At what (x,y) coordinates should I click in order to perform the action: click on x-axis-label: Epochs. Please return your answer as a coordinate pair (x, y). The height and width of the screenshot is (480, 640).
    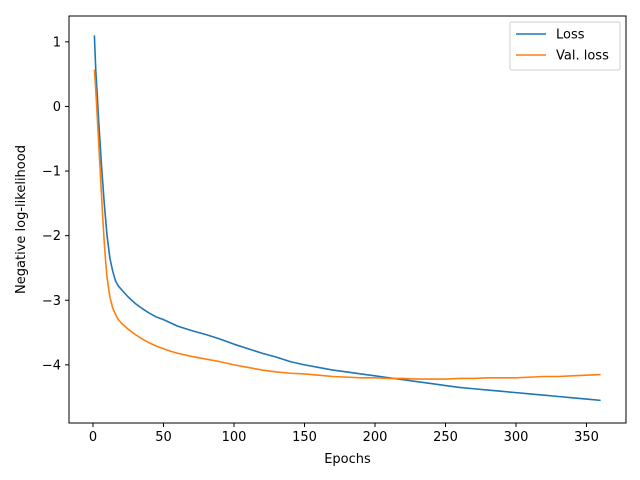
    Looking at the image, I should click on (347, 459).